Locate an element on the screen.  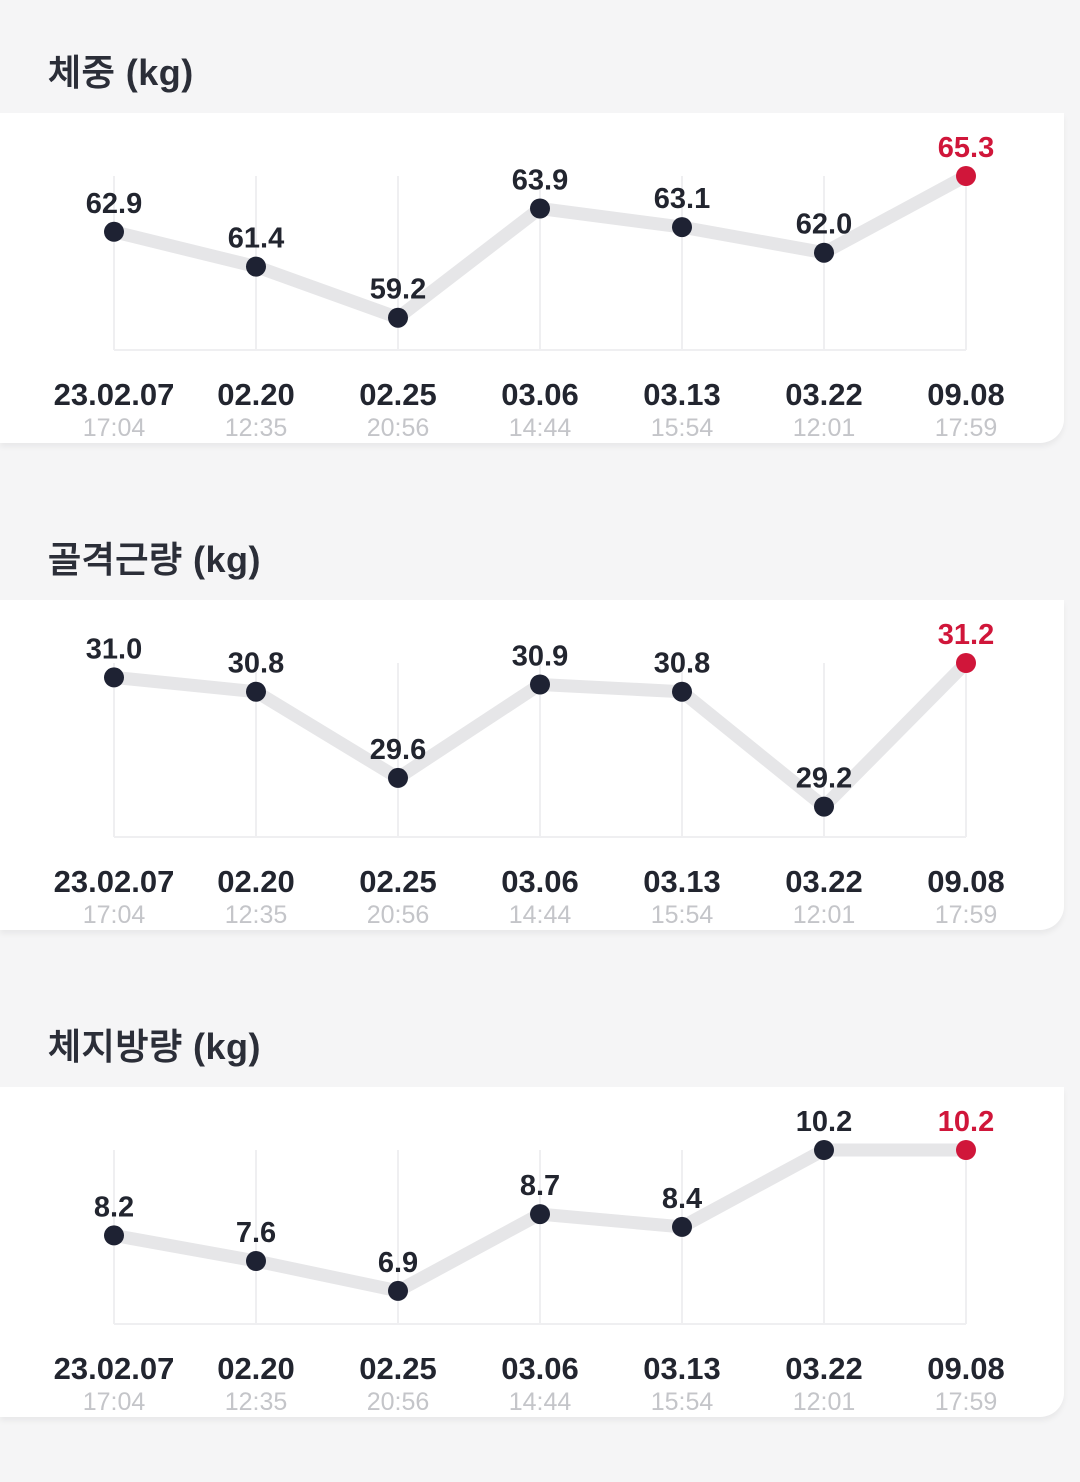
fat-date-label: 03.22 is located at coordinates (824, 1368).